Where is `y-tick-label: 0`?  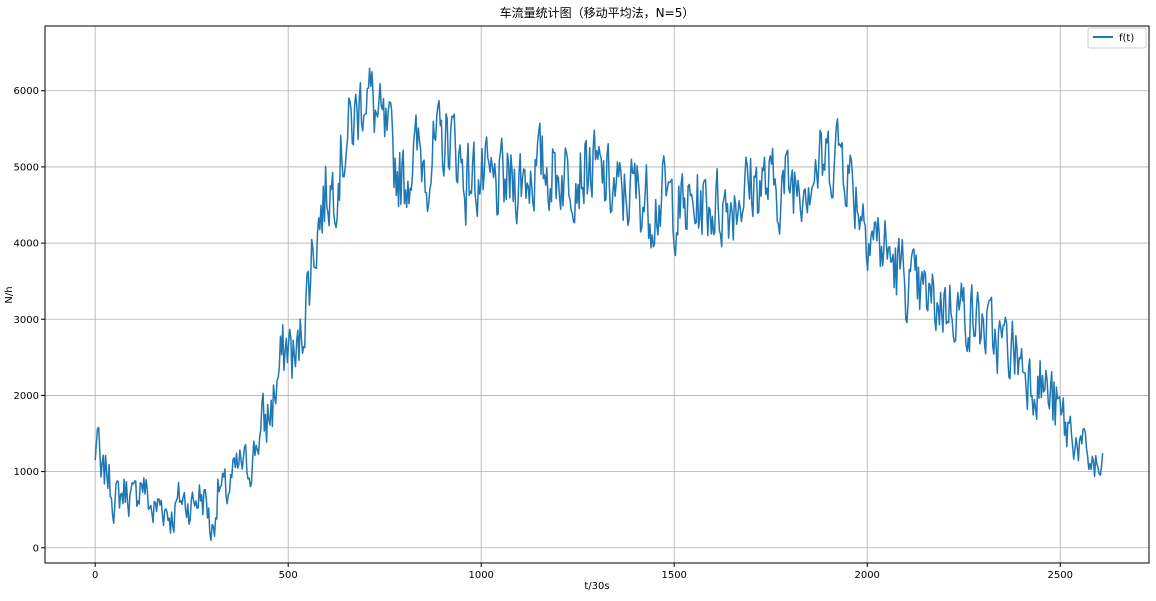
y-tick-label: 0 is located at coordinates (36, 548).